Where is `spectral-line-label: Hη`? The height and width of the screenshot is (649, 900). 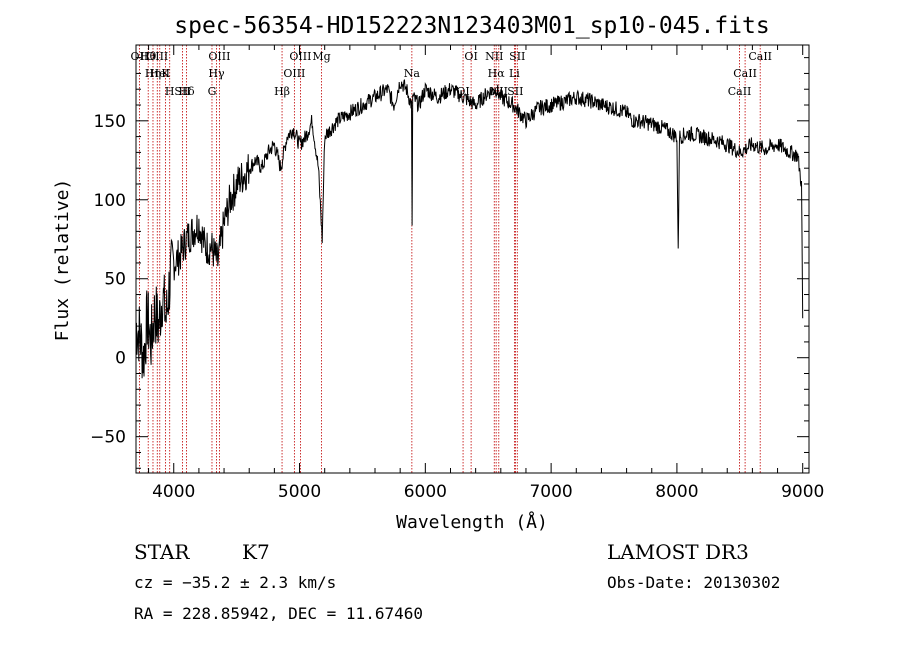
spectral-line-label: Hη is located at coordinates (153, 73).